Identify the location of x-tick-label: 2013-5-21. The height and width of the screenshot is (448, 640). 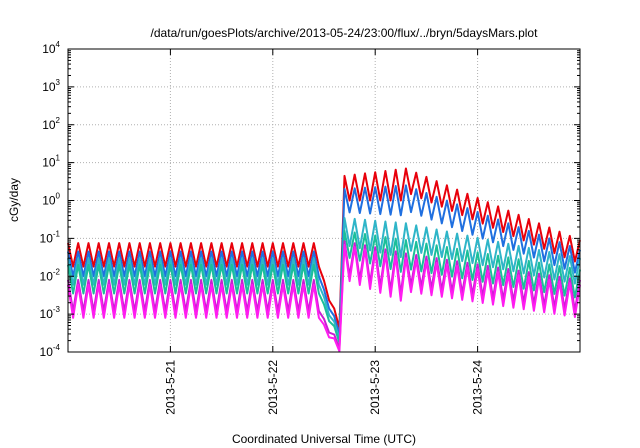
(170, 387).